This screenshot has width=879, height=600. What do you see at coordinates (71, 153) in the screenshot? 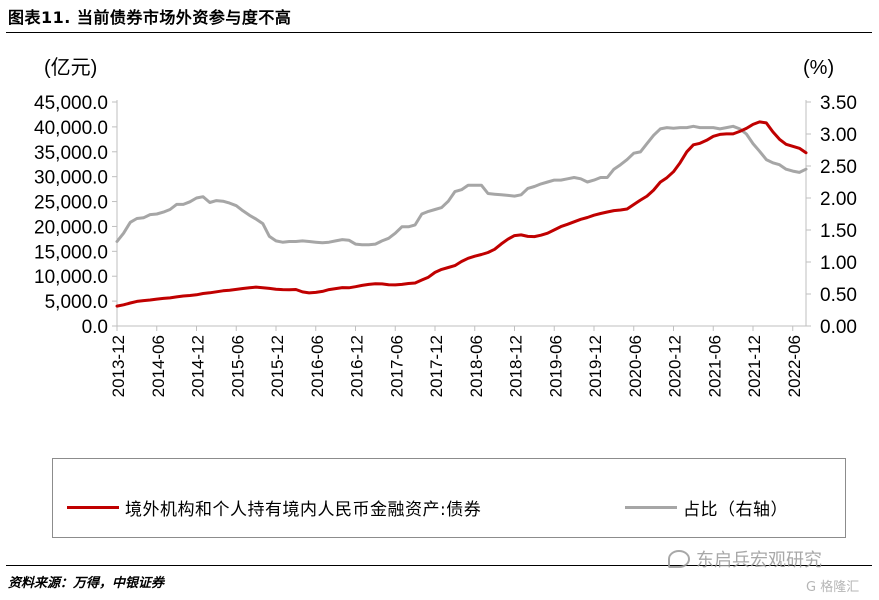
I see `left-axis-tick-label: 35,000.0` at bounding box center [71, 153].